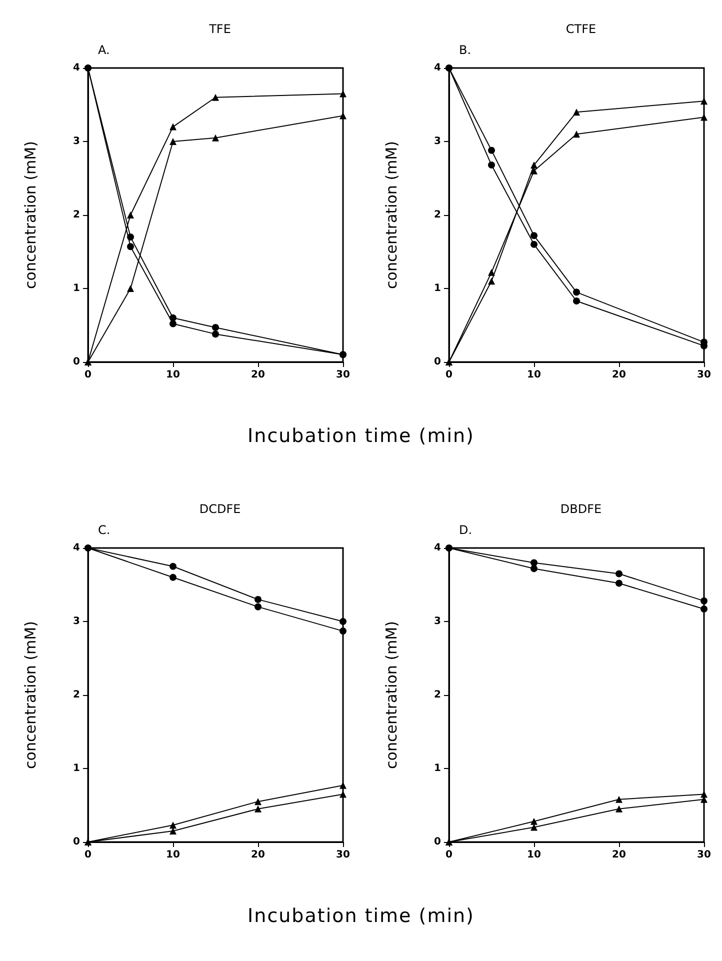 The width and height of the screenshot is (722, 961). I want to click on chart-title: TFE, so click(219, 29).